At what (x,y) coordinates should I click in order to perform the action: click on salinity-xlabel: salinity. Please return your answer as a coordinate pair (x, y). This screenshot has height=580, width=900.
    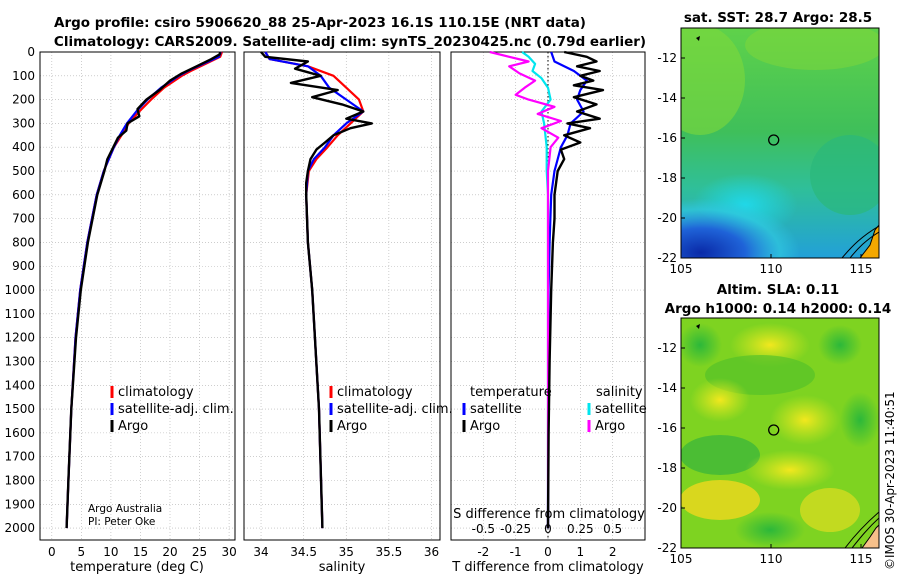
    Looking at the image, I should click on (342, 567).